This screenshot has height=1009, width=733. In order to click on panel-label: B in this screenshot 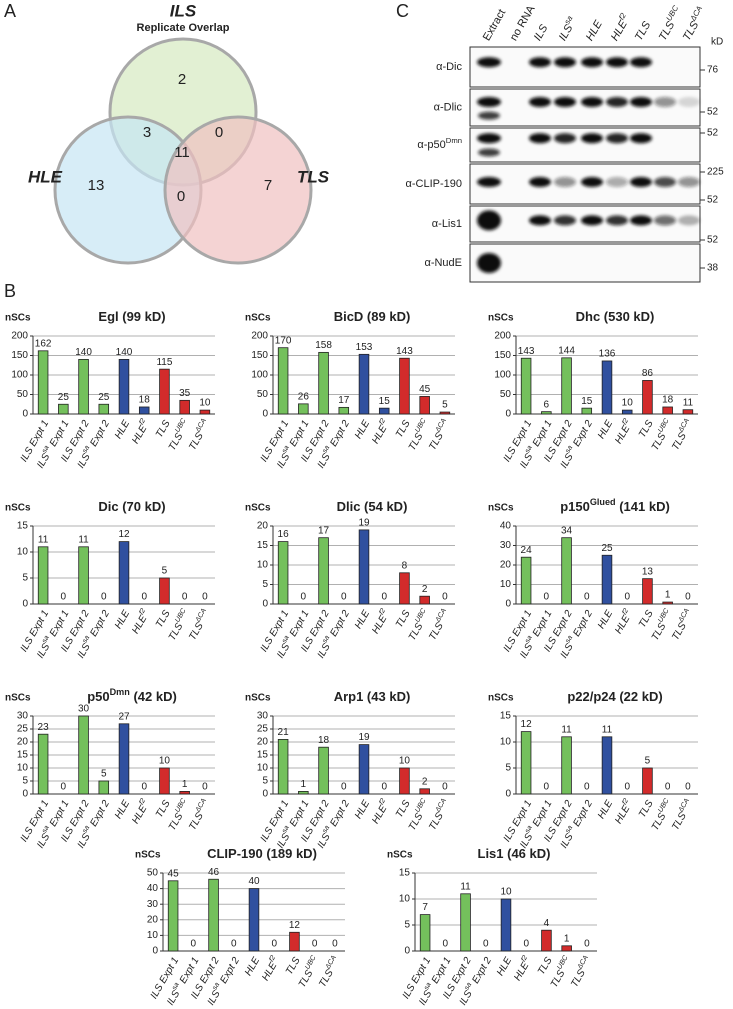, I will do `click(10, 291)`.